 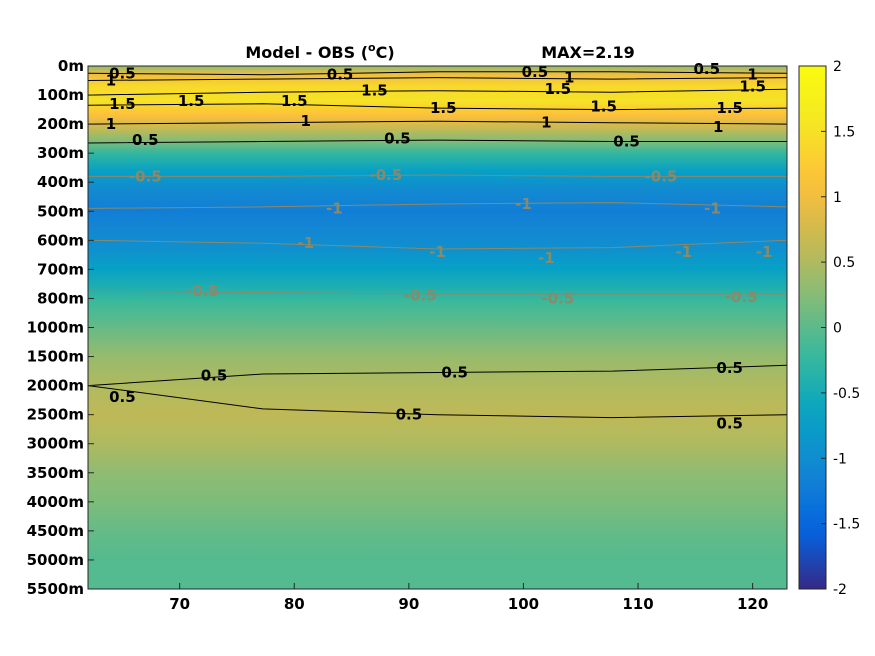 I want to click on colorbar-tick-label: 1, so click(x=837, y=198).